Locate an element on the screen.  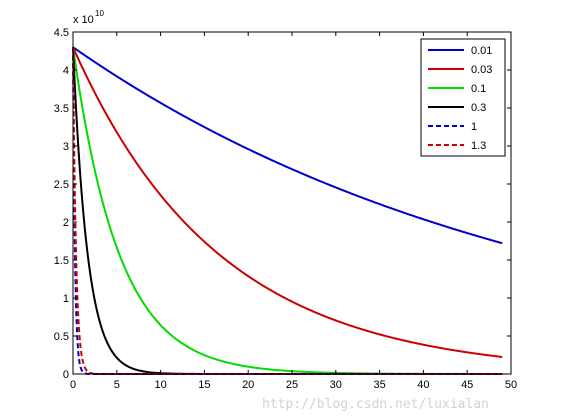
x-tick-label: 35 is located at coordinates (379, 385).